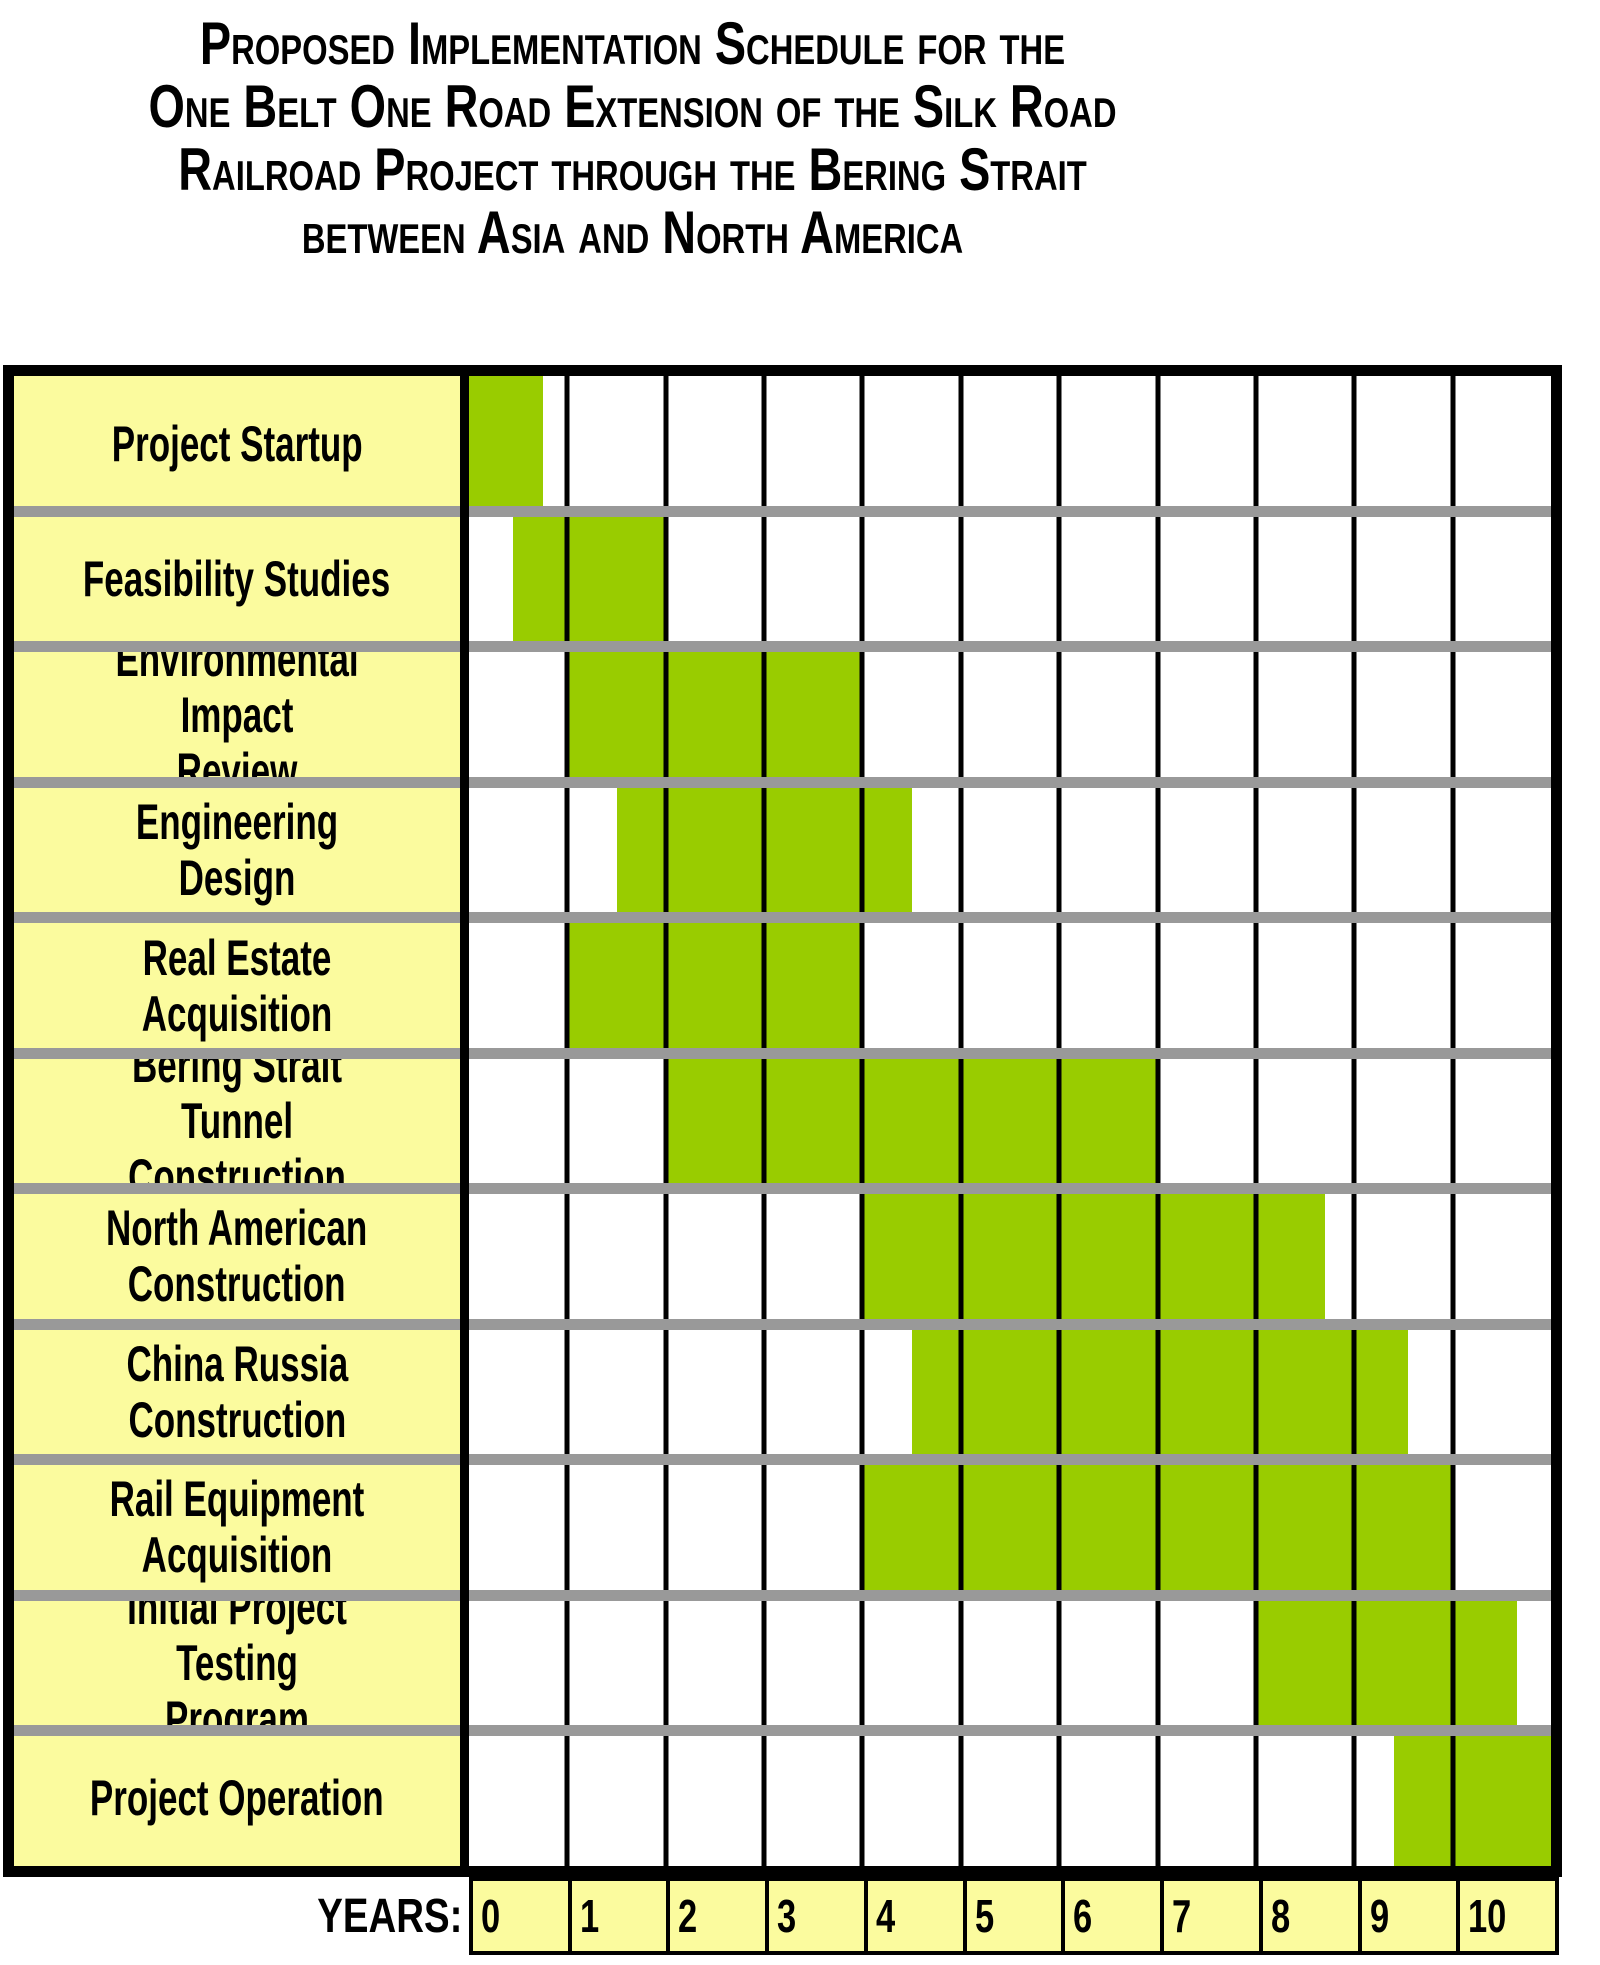  I want to click on year-cell-4: 4, so click(913, 1916).